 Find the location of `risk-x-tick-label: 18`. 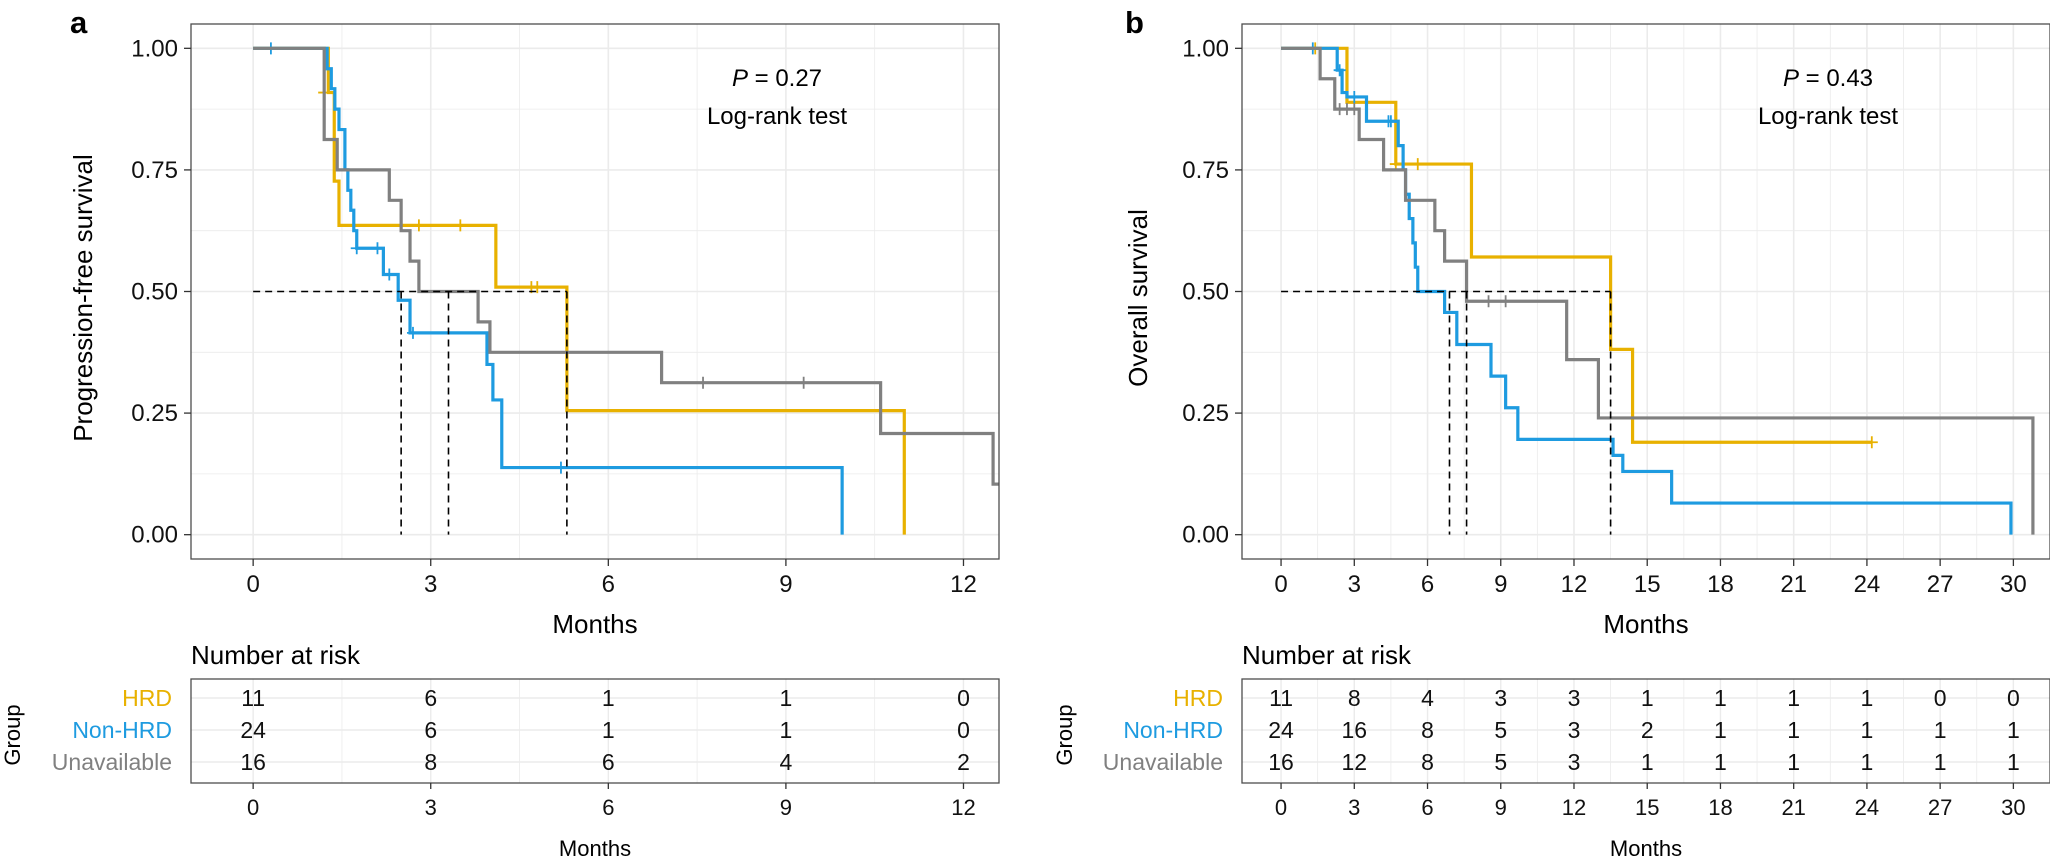

risk-x-tick-label: 18 is located at coordinates (1720, 807).